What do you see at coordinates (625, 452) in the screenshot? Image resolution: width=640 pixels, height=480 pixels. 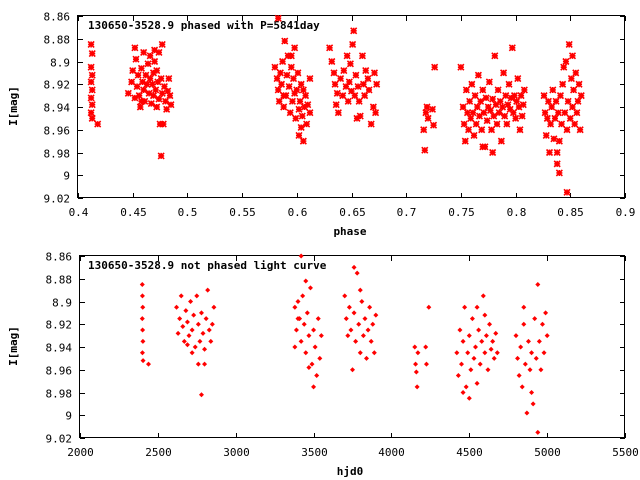 I see `x-tick-label: 5500` at bounding box center [625, 452].